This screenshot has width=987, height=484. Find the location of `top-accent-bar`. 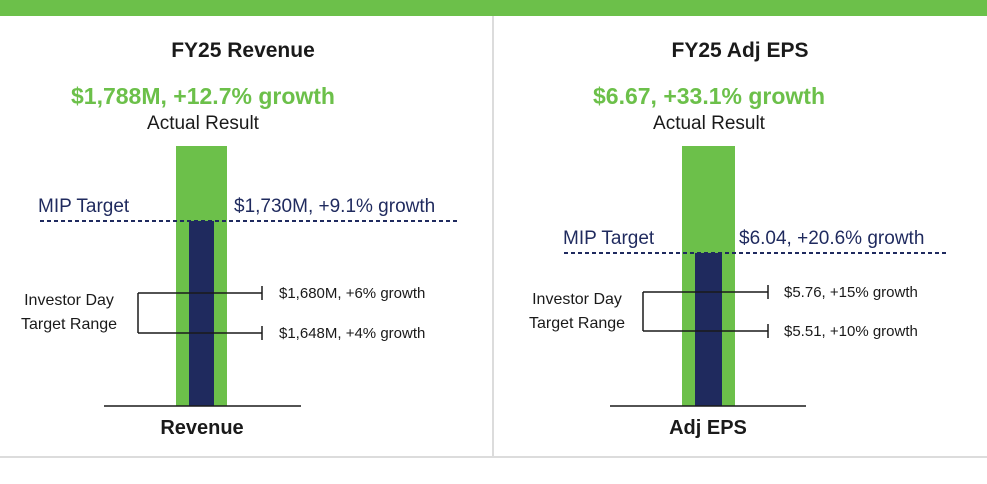

top-accent-bar is located at coordinates (493, 8).